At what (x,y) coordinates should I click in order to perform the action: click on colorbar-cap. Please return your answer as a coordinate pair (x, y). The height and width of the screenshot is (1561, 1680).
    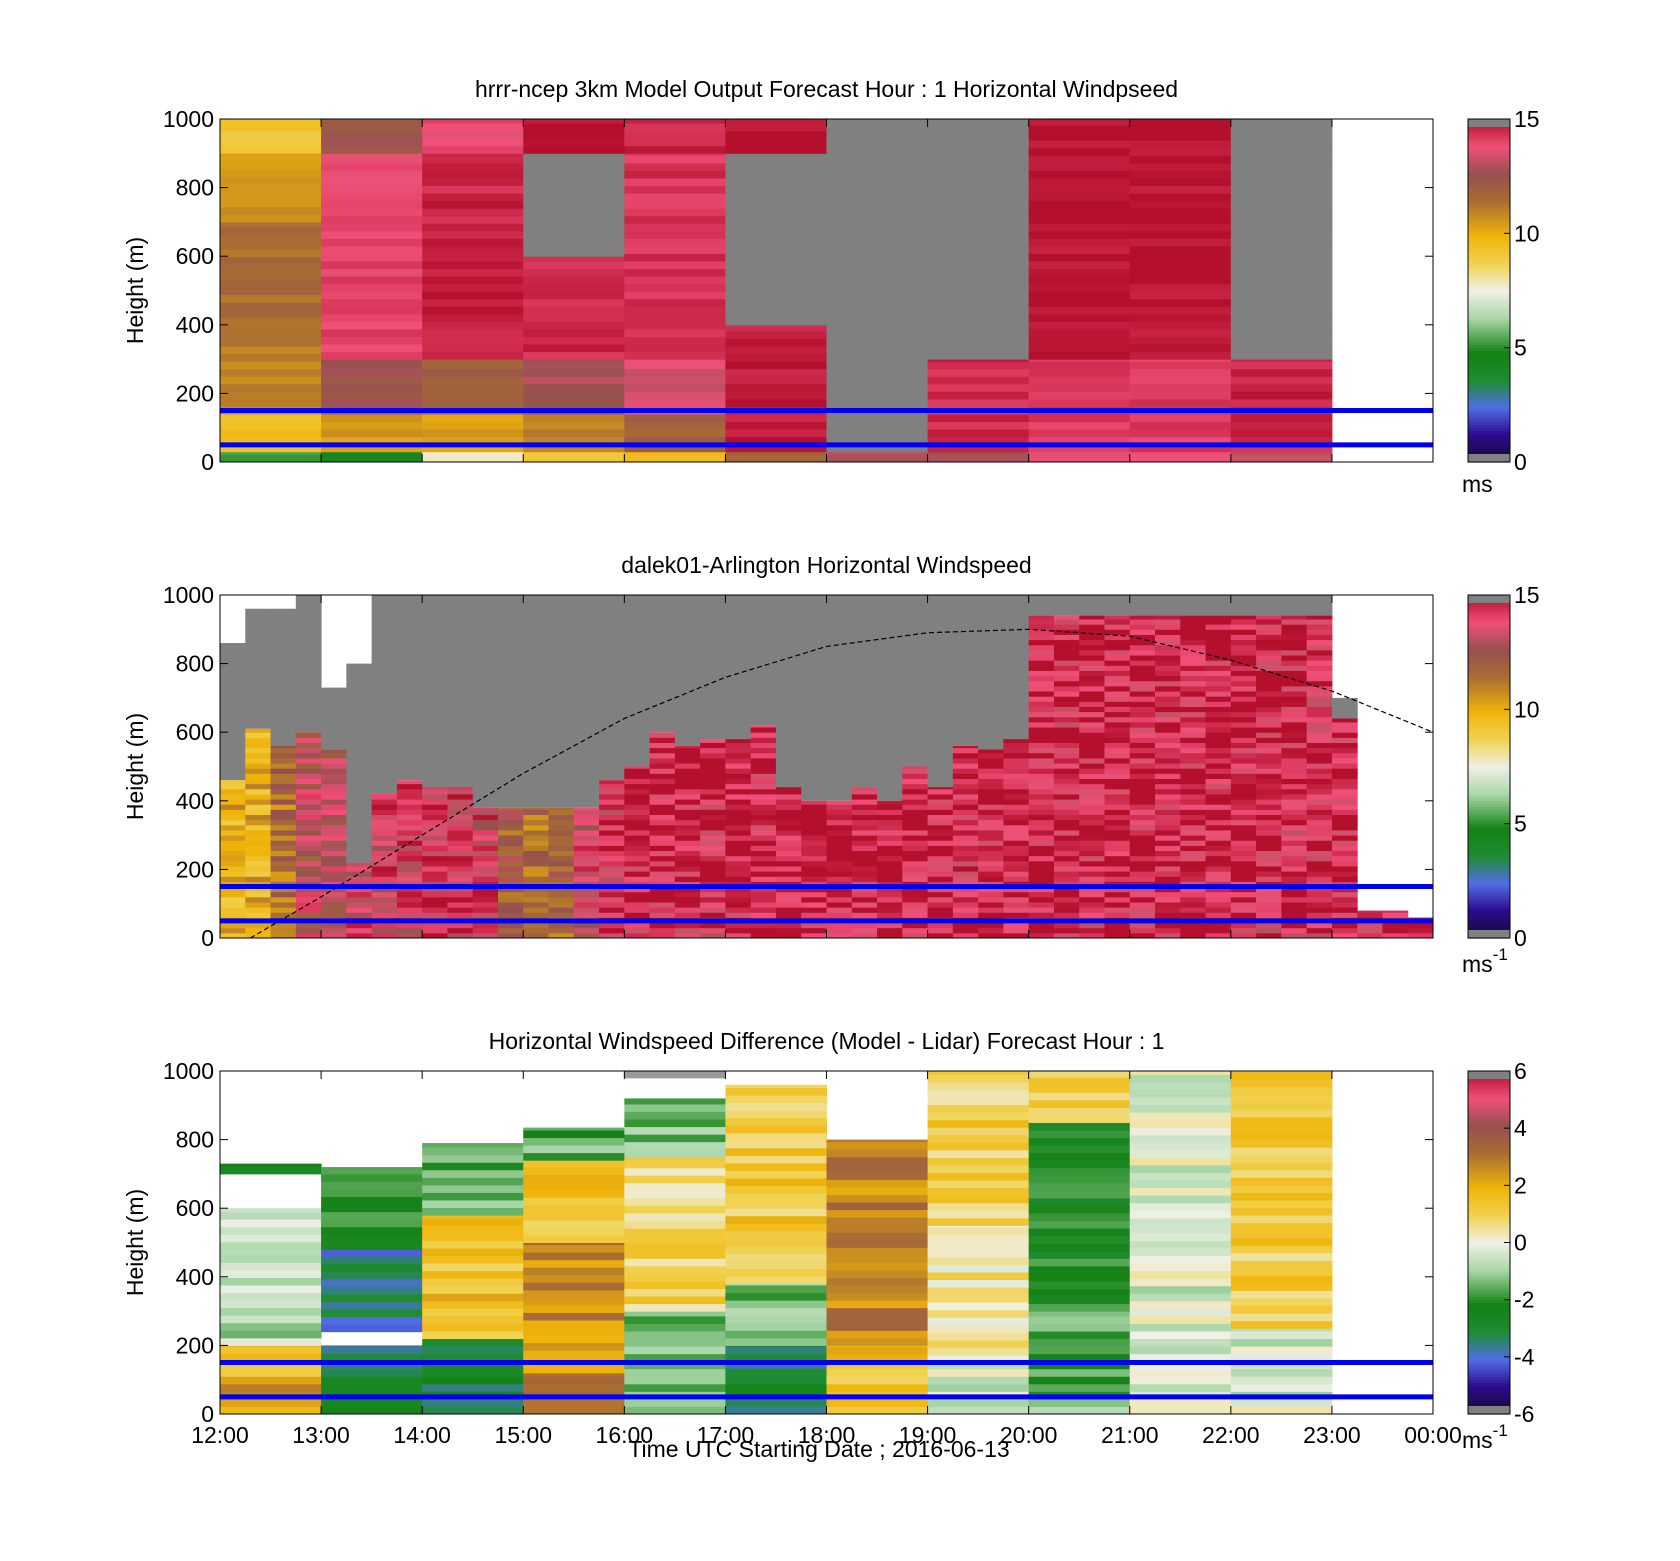
    Looking at the image, I should click on (1489, 599).